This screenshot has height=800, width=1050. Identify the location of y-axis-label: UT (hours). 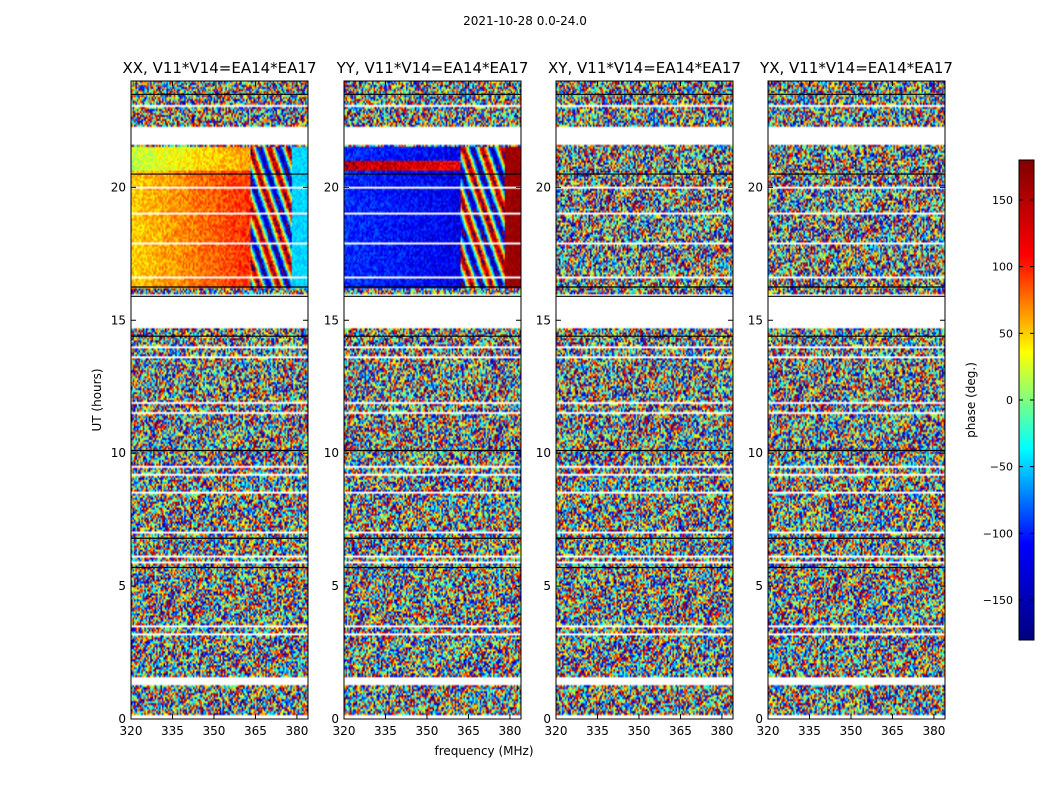
(97, 399).